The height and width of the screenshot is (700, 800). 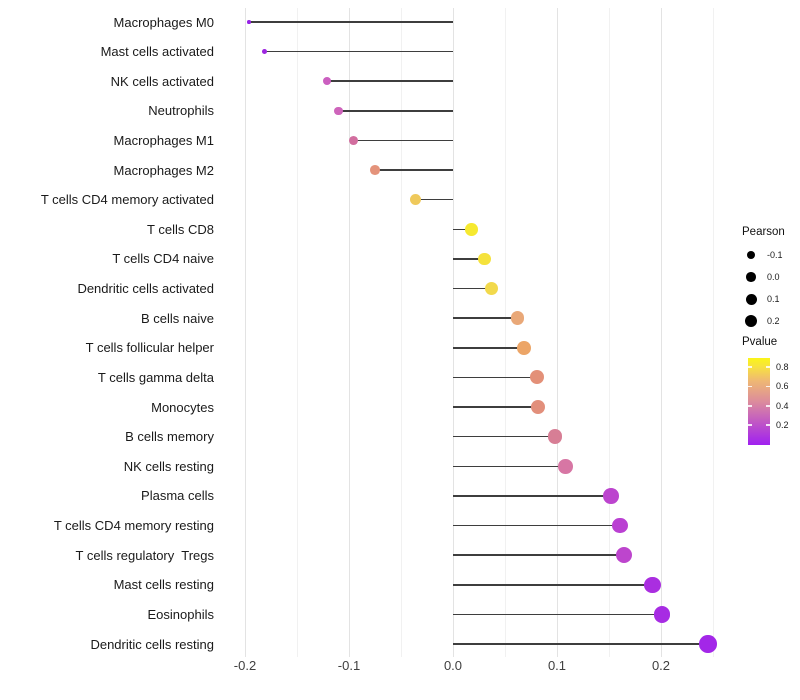 What do you see at coordinates (181, 614) in the screenshot?
I see `category-label: Eosinophils` at bounding box center [181, 614].